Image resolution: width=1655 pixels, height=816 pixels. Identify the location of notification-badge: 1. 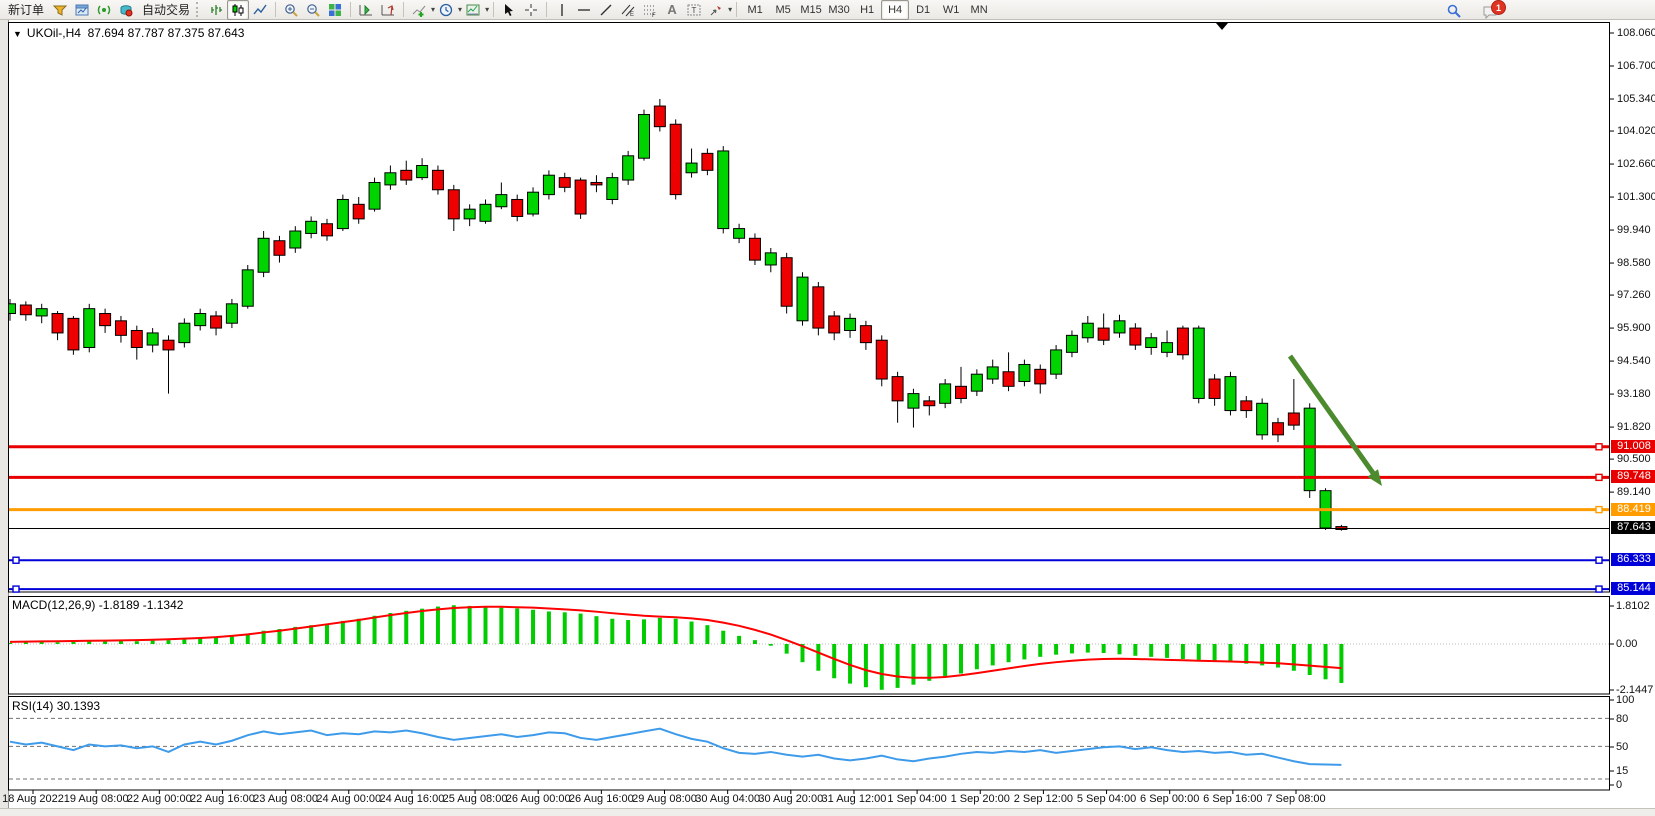
(1498, 7).